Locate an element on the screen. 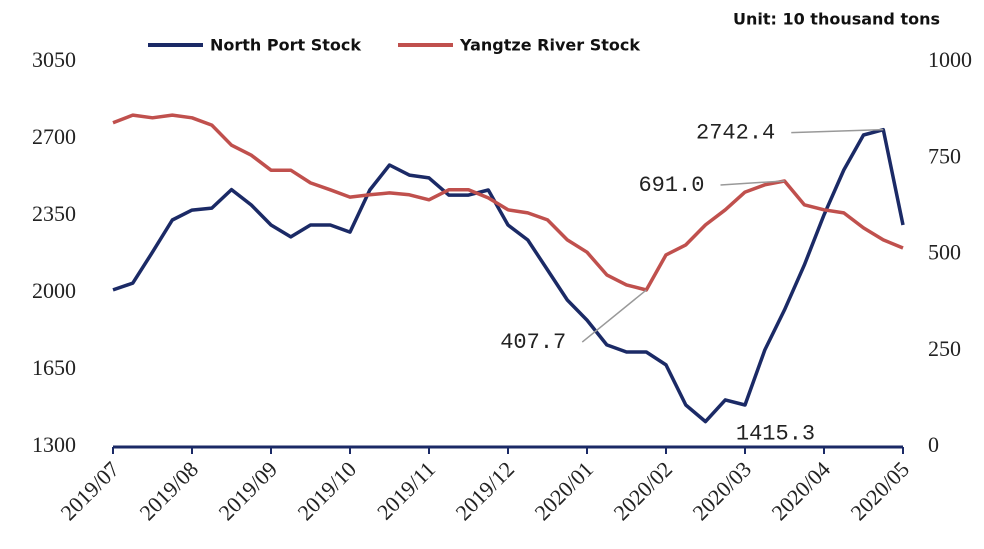  data-label: 407.7 is located at coordinates (533, 342).